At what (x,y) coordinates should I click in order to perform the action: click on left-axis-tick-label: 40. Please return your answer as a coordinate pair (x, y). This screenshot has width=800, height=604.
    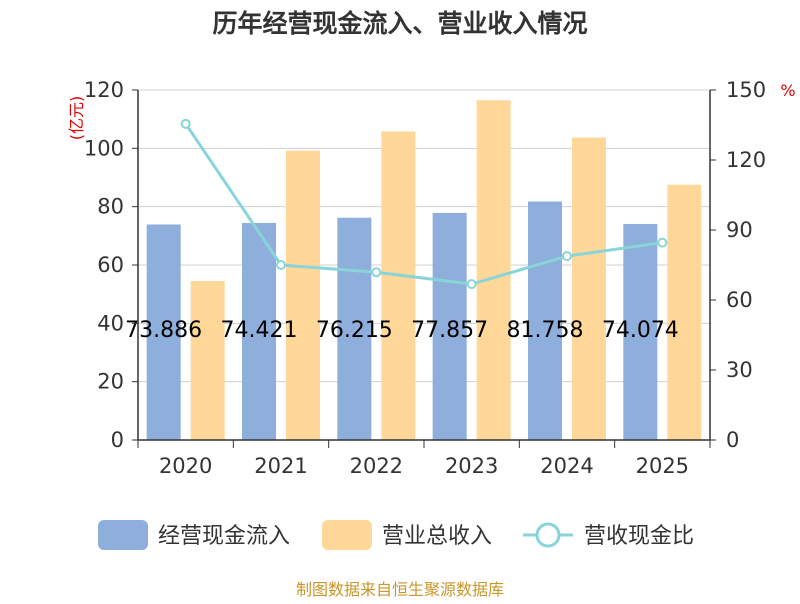
    Looking at the image, I should click on (110, 323).